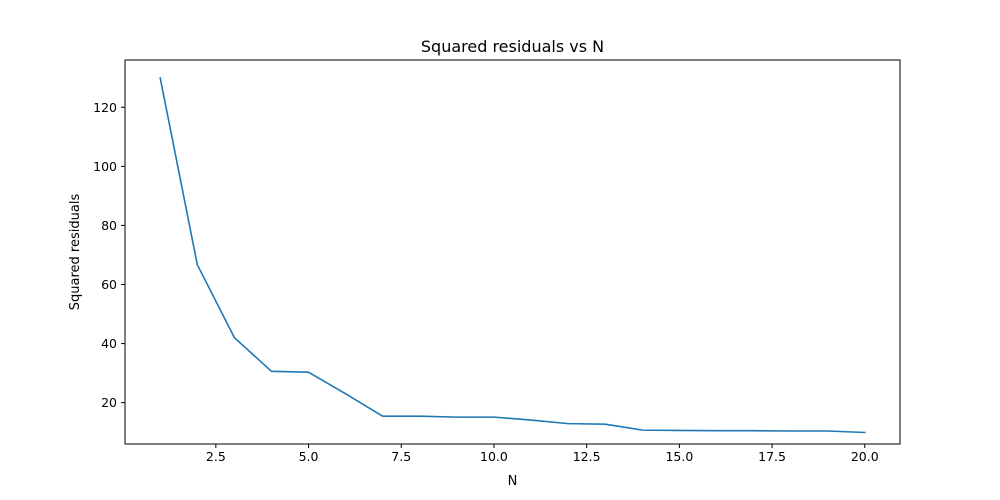 The width and height of the screenshot is (1000, 500). Describe the element at coordinates (865, 456) in the screenshot. I see `x-tick-label: 20.0` at that location.